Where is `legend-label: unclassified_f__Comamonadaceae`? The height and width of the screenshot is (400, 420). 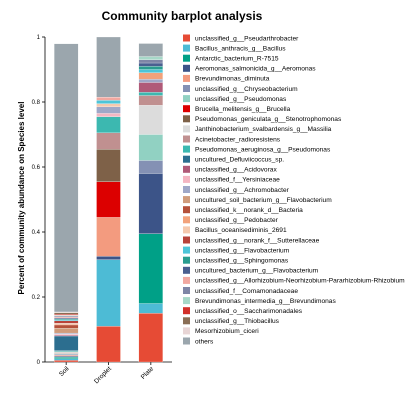
legend-label: unclassified_f__Comamonadaceae is located at coordinates (246, 291).